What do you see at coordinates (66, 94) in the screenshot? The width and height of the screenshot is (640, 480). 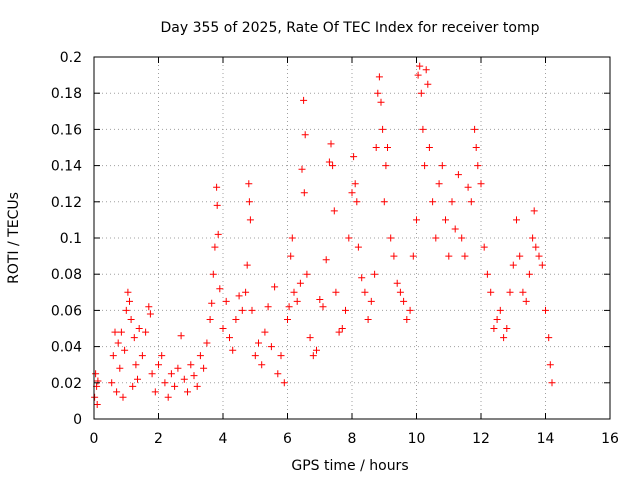 I see `y-tick-label: 0.18` at bounding box center [66, 94].